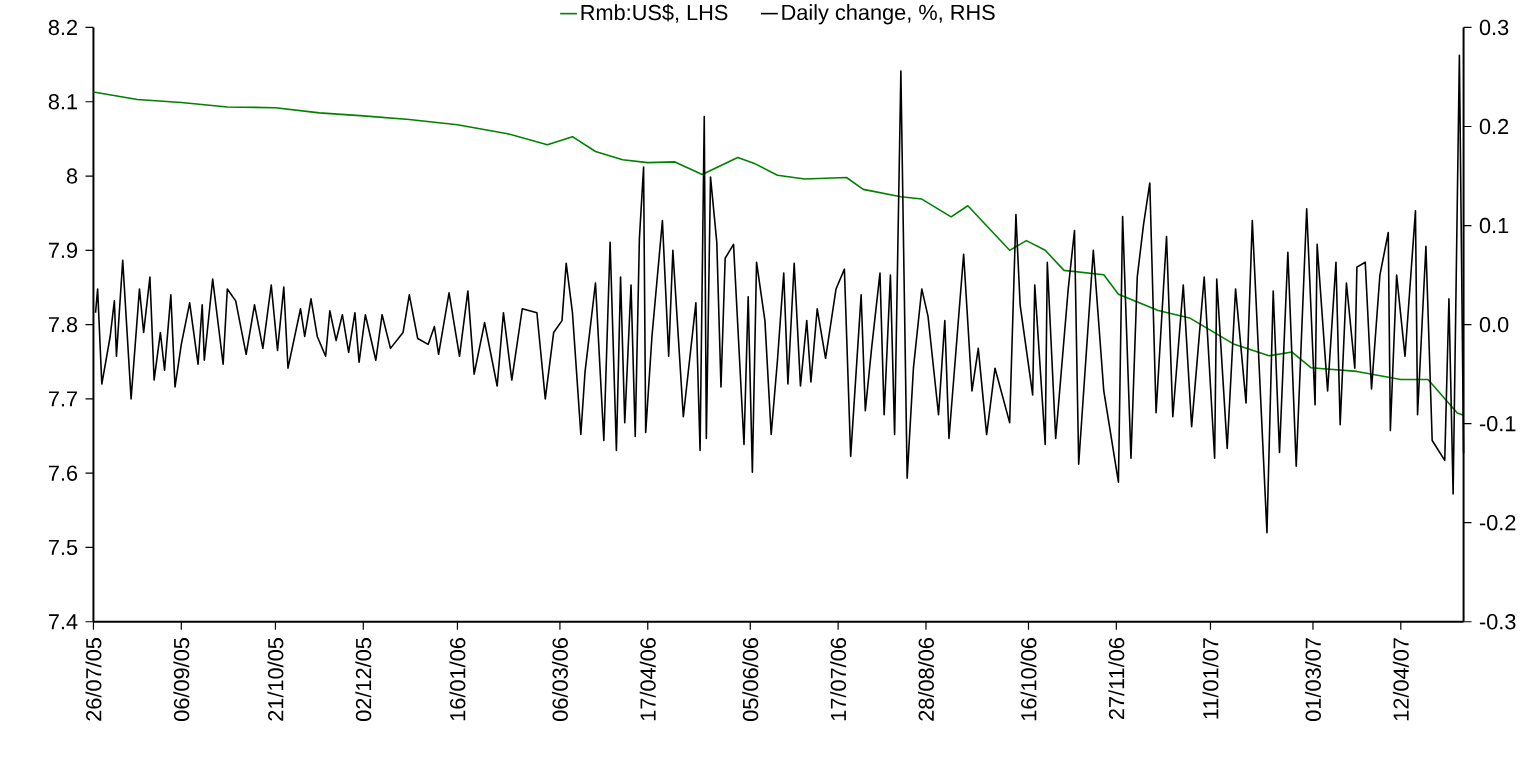 Image resolution: width=1539 pixels, height=781 pixels. I want to click on y2-tick-label: 0.2, so click(1494, 127).